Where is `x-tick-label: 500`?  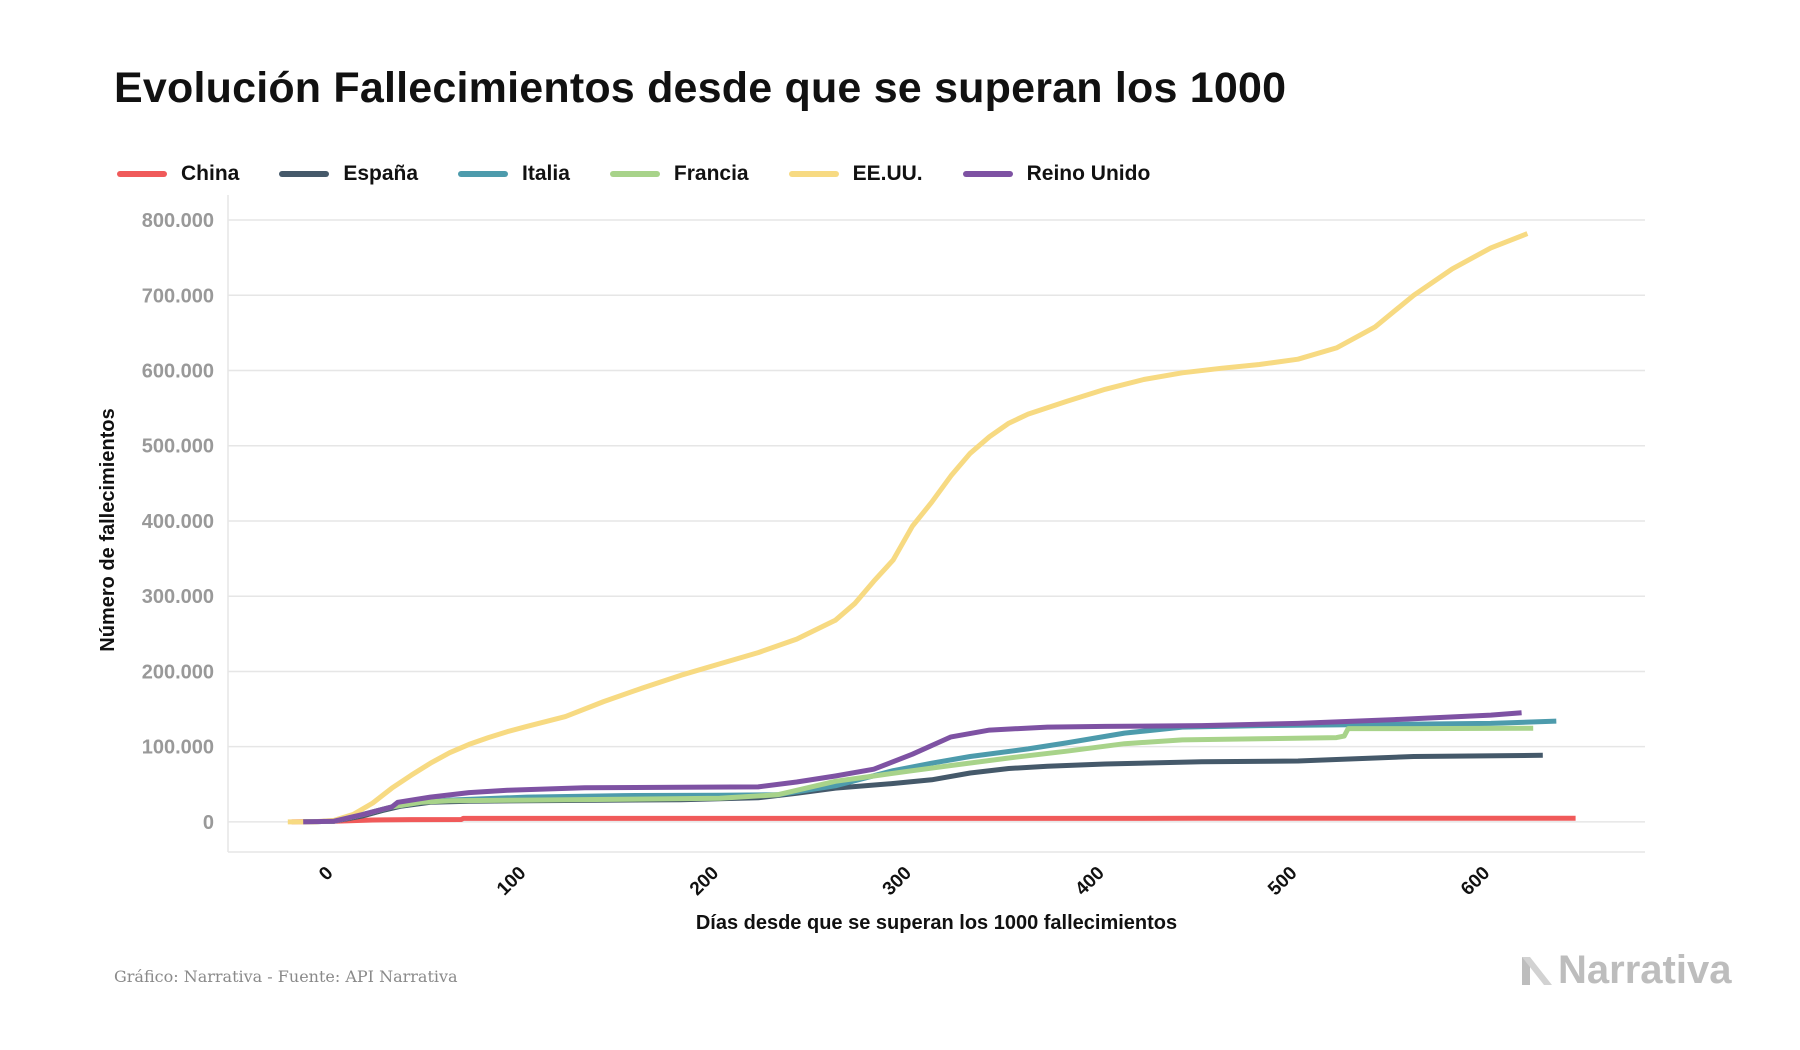 x-tick-label: 500 is located at coordinates (1282, 881).